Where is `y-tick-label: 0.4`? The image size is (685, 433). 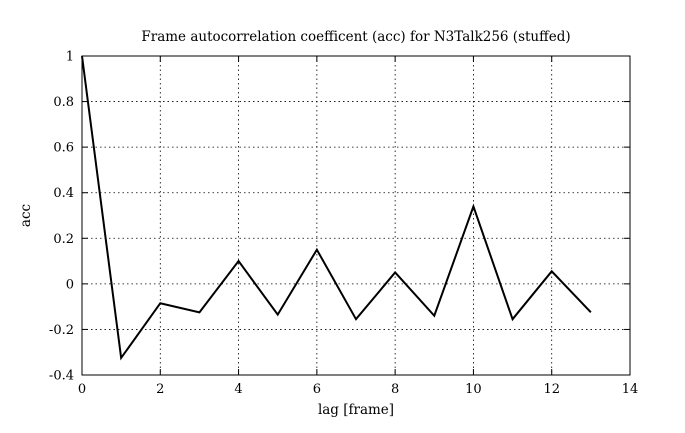
y-tick-label: 0.4 is located at coordinates (63, 193).